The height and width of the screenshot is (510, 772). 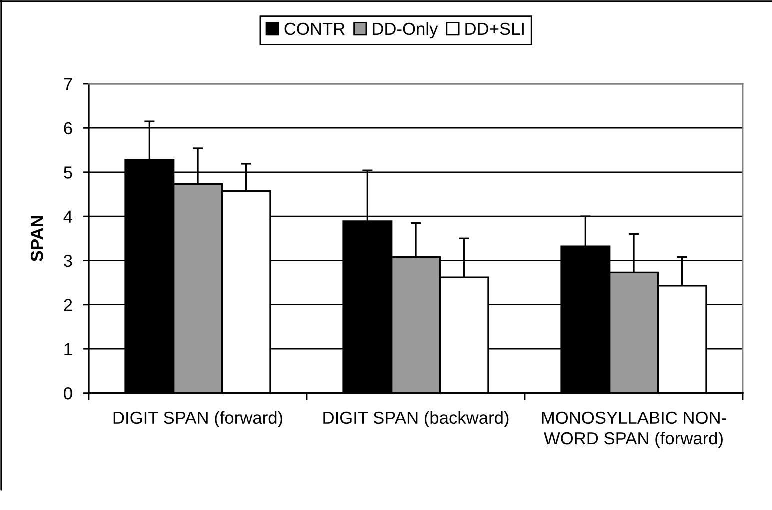 I want to click on y-tick-label: 0, so click(x=68, y=393).